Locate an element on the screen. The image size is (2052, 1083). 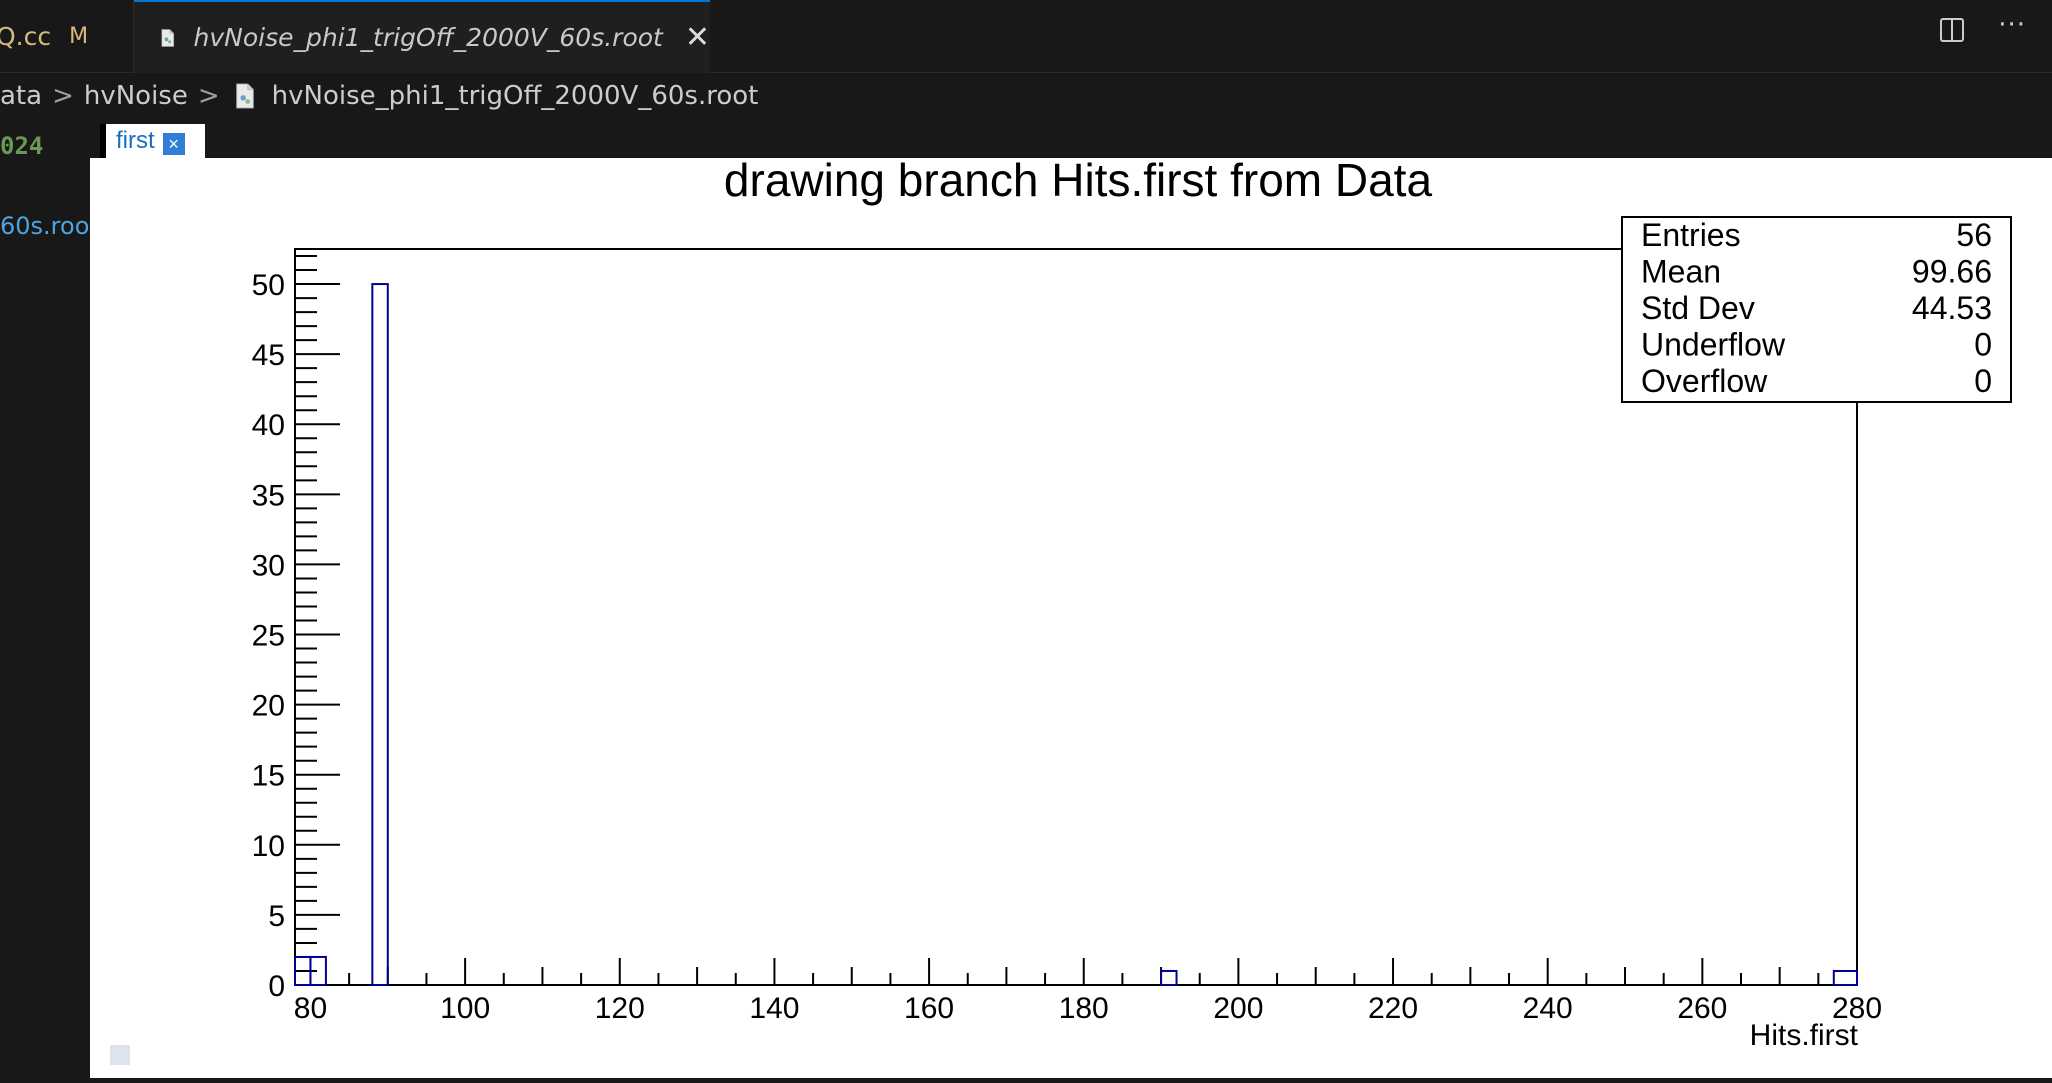
root-canvas-tab: first × is located at coordinates (152, 141).